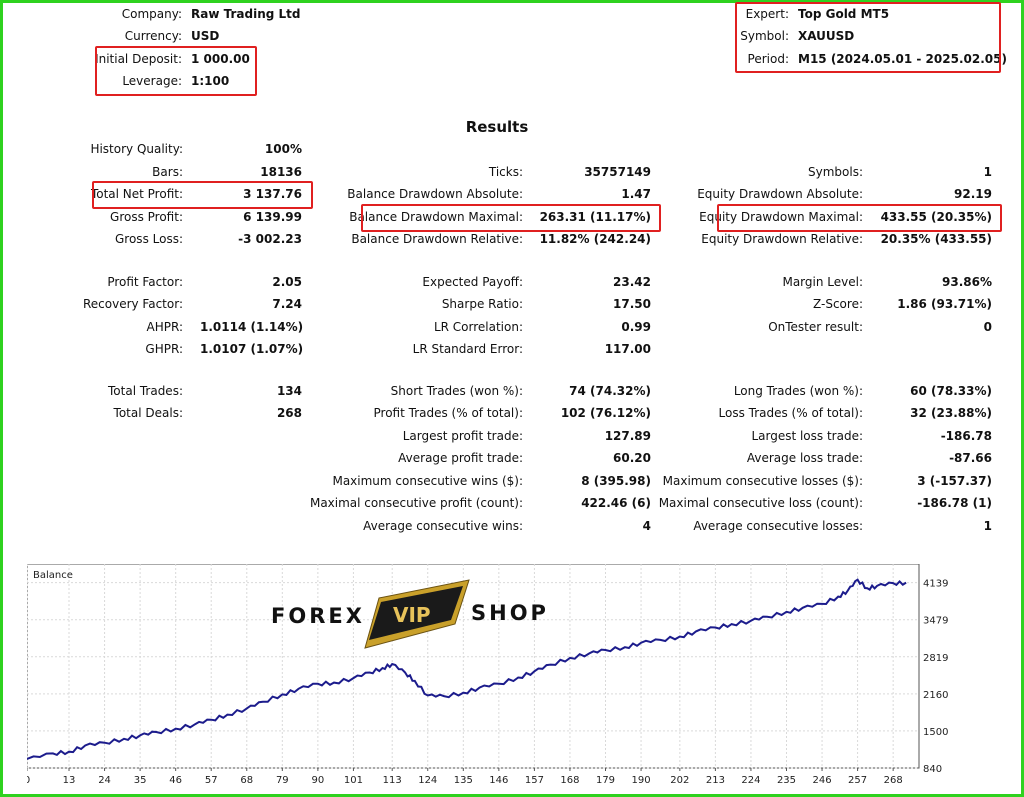  Describe the element at coordinates (510, 613) in the screenshot. I see `watermark-right-text: SHOP` at that location.